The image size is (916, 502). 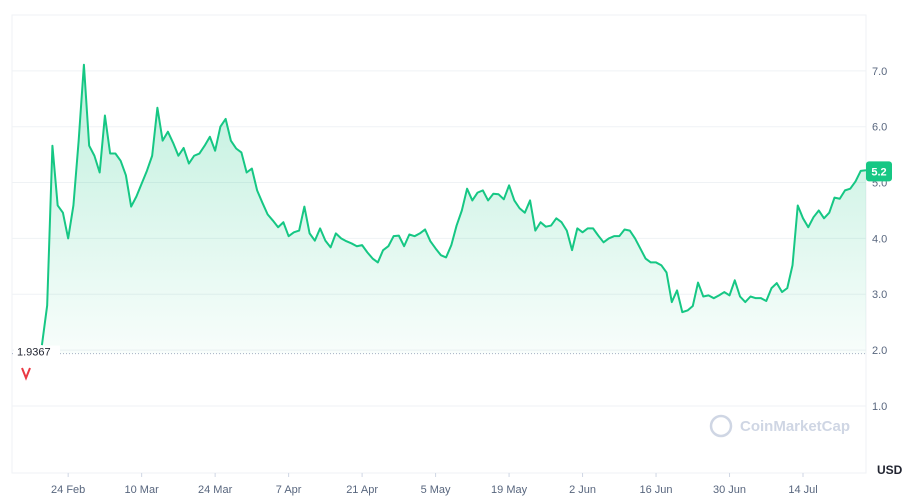 I want to click on y-tick-label: 2.0, so click(x=879, y=351).